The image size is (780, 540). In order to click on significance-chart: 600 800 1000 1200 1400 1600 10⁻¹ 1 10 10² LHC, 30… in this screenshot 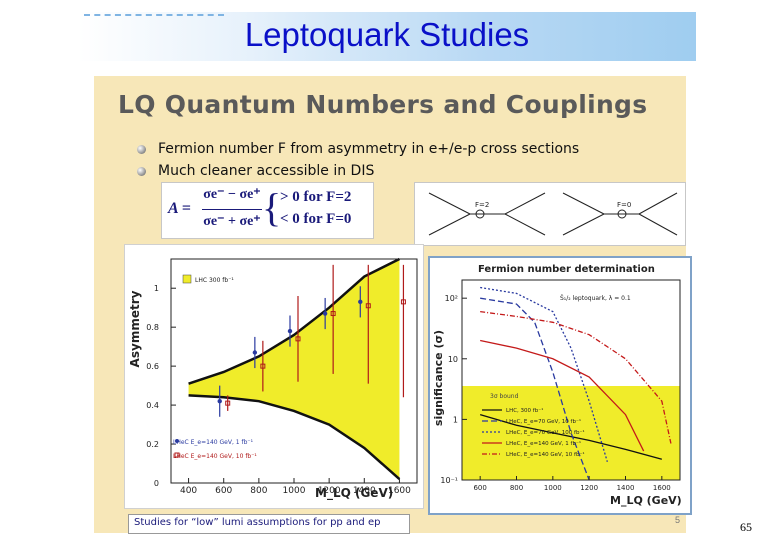, I will do `click(557, 385)`.